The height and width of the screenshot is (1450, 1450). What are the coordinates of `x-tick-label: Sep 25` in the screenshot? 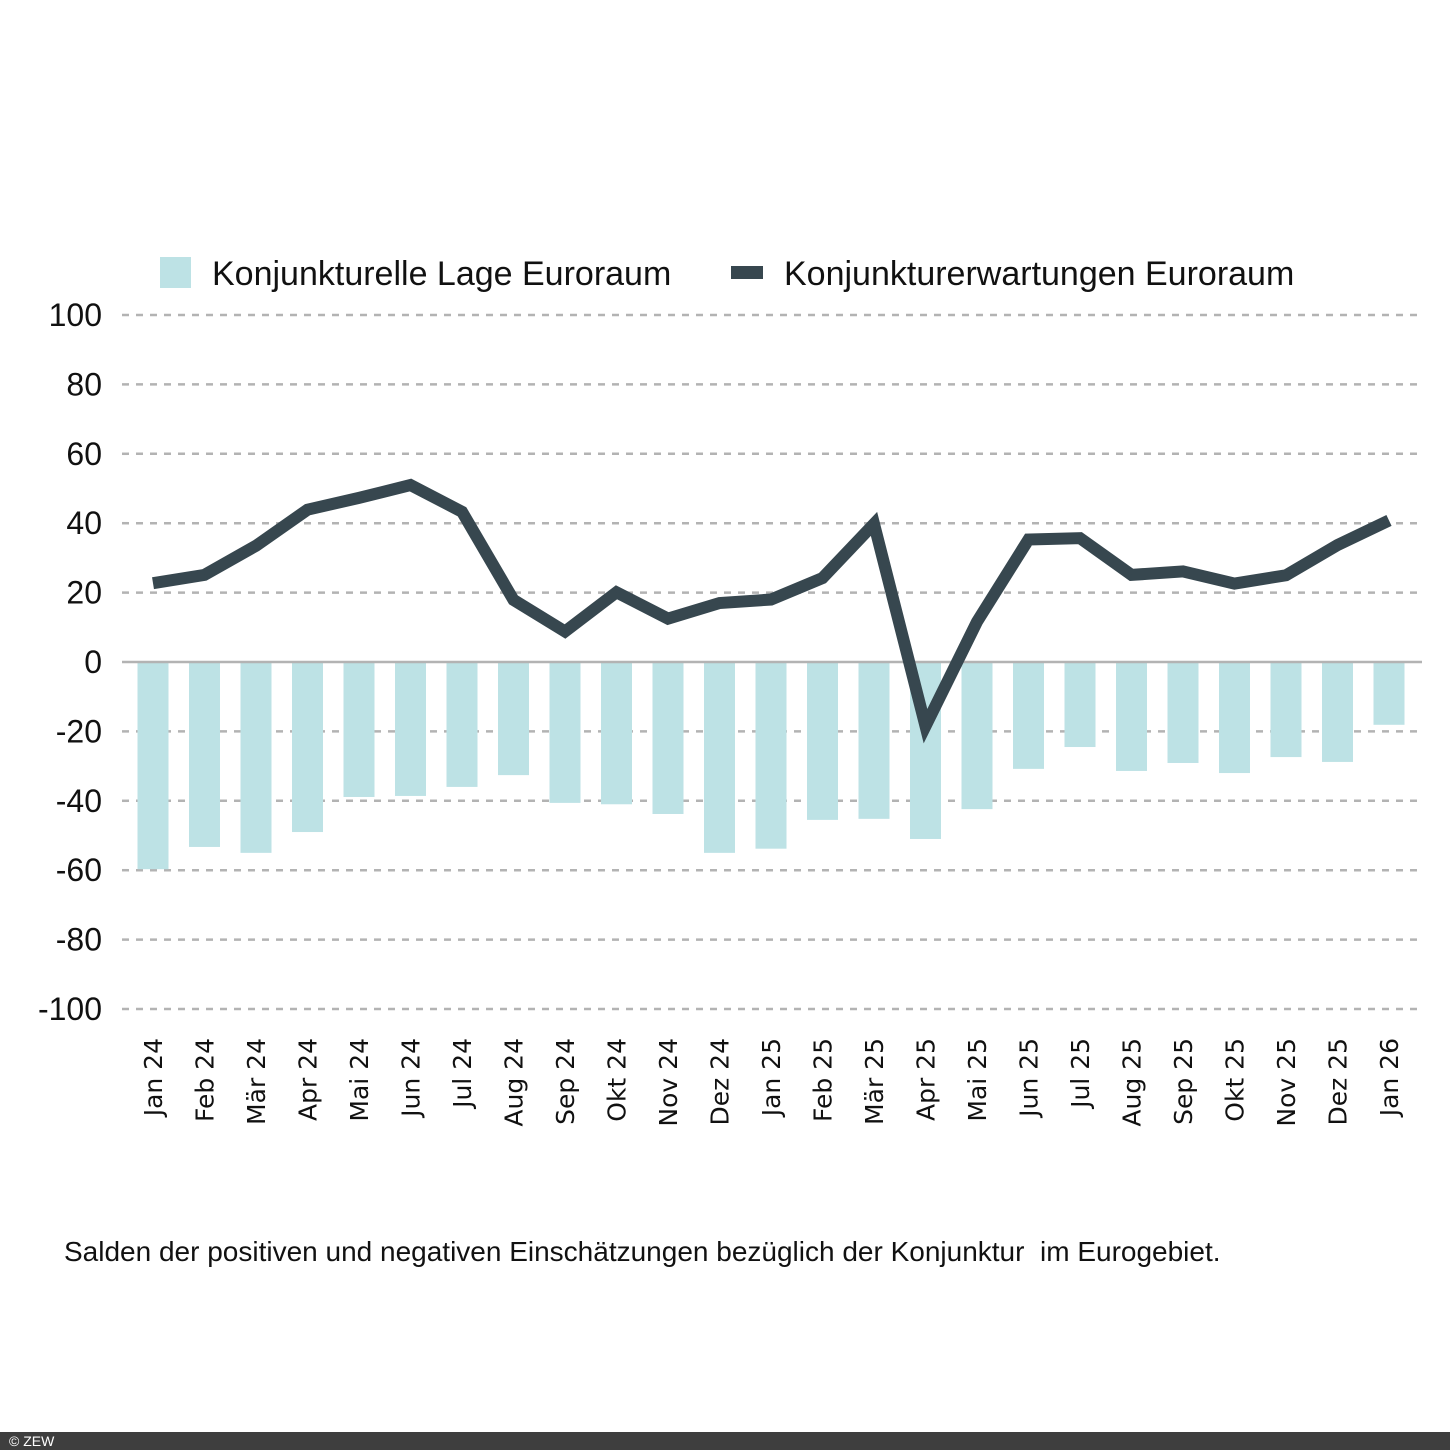 It's located at (1183, 1081).